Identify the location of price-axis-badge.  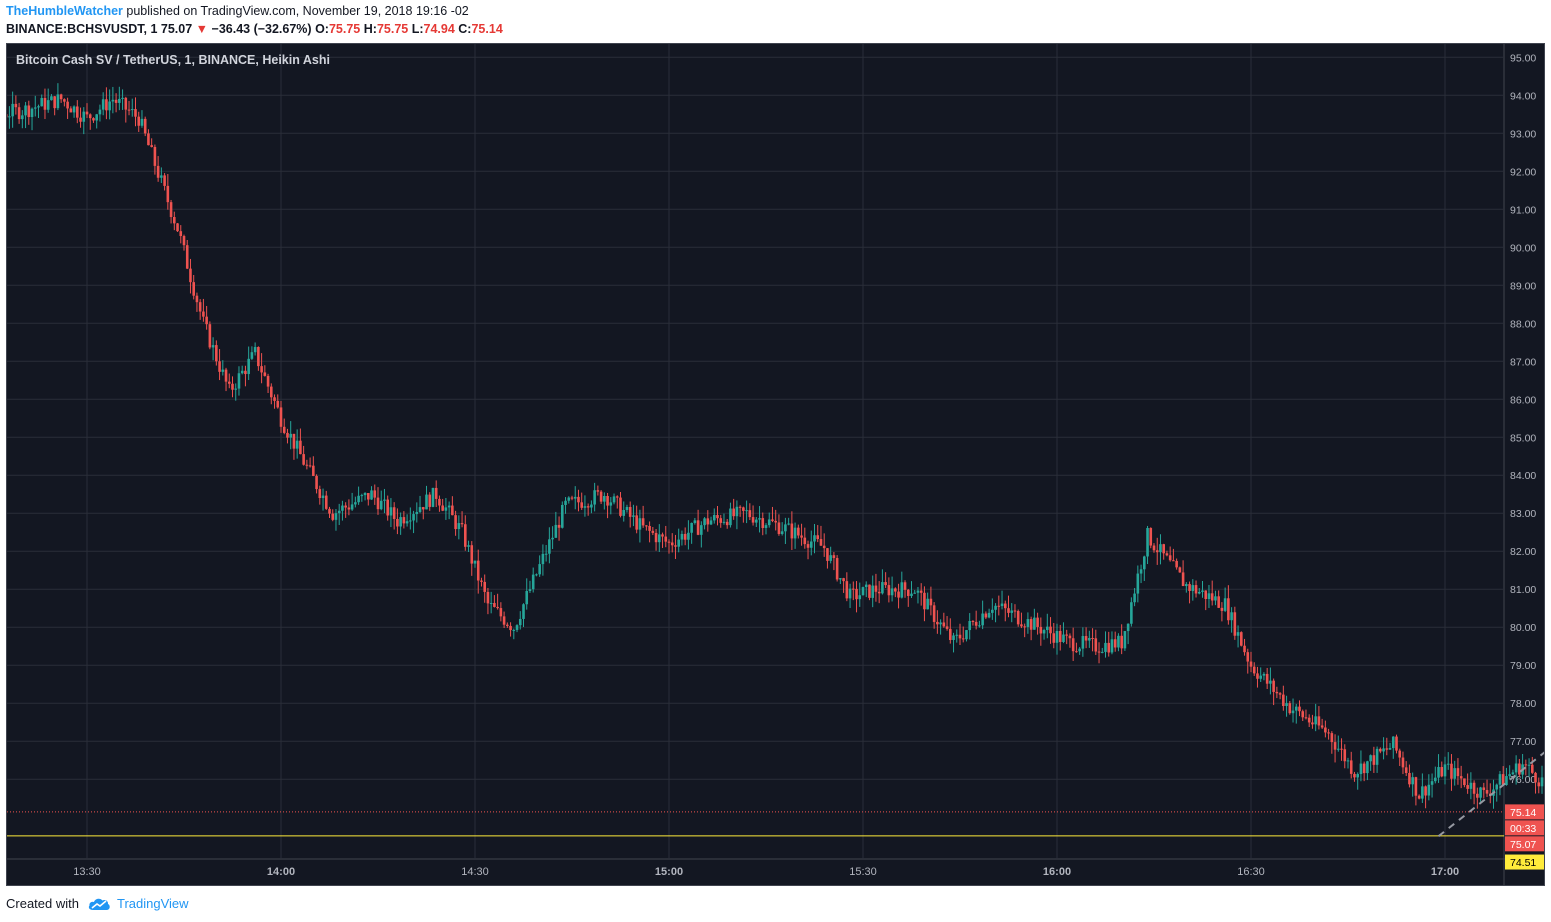
(1524, 828).